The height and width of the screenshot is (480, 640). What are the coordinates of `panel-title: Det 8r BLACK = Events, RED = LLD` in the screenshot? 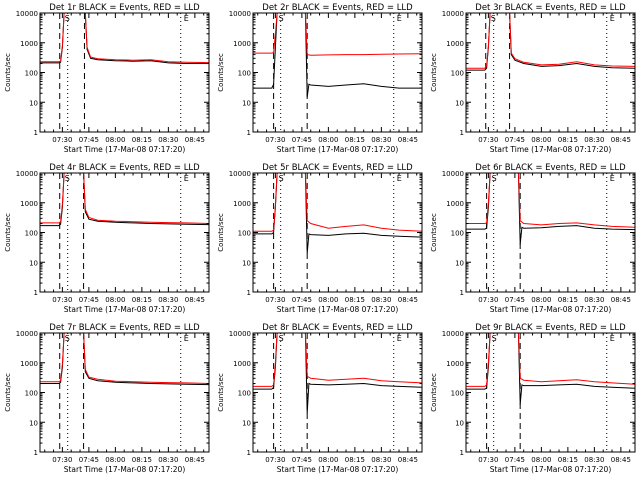 It's located at (337, 328).